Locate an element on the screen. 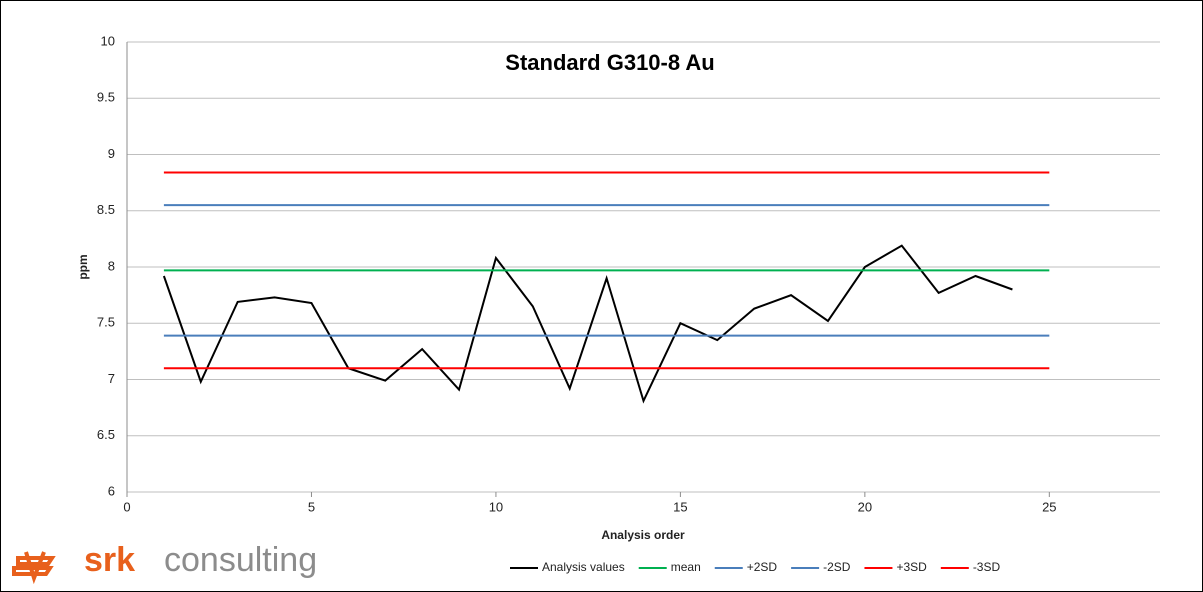 The height and width of the screenshot is (592, 1203). x-tick-label: 25 is located at coordinates (1049, 506).